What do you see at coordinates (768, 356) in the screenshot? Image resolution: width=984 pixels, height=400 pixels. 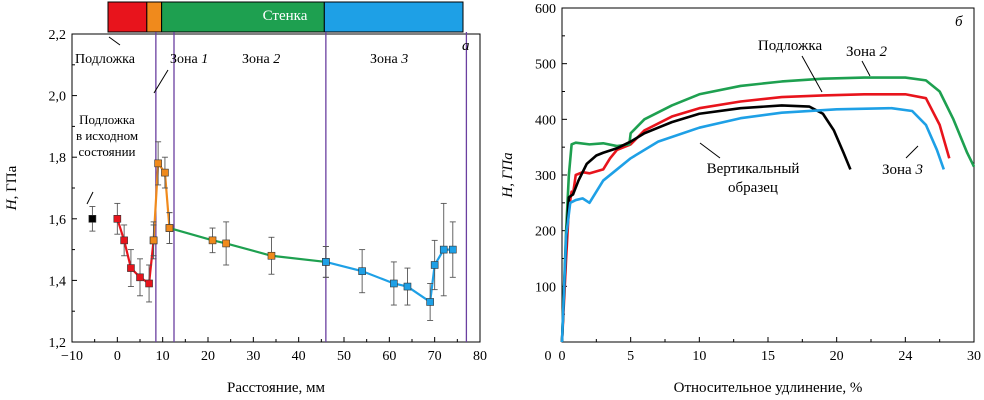 I see `right-x-tick-label: 15` at bounding box center [768, 356].